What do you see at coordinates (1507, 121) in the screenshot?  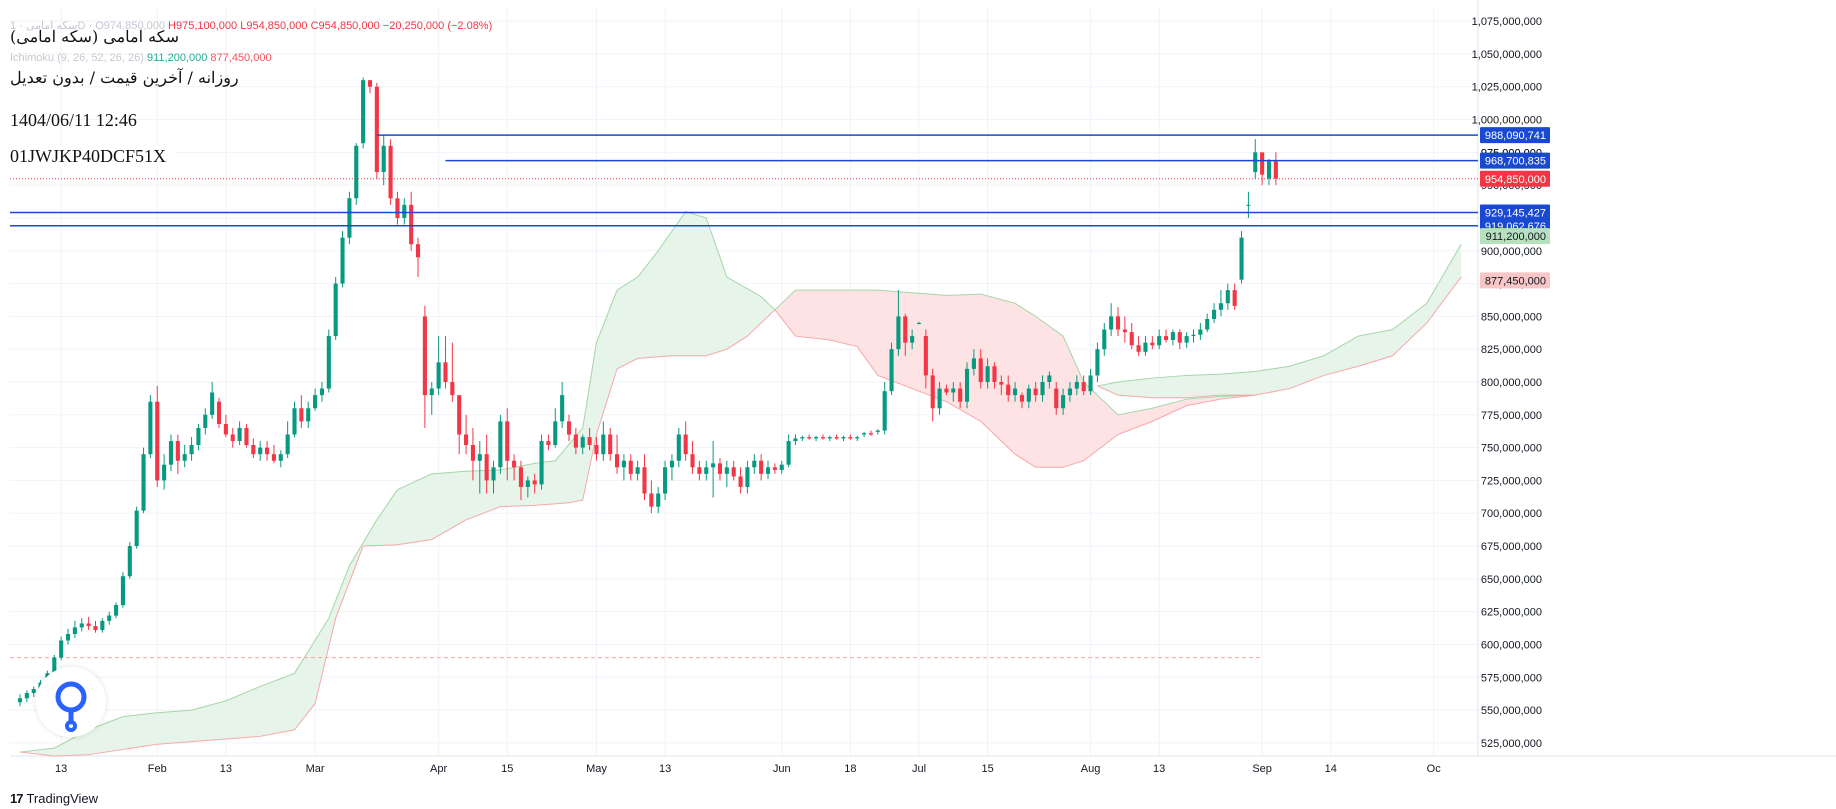 I see `y-tick-label: 1,000,000,000` at bounding box center [1507, 121].